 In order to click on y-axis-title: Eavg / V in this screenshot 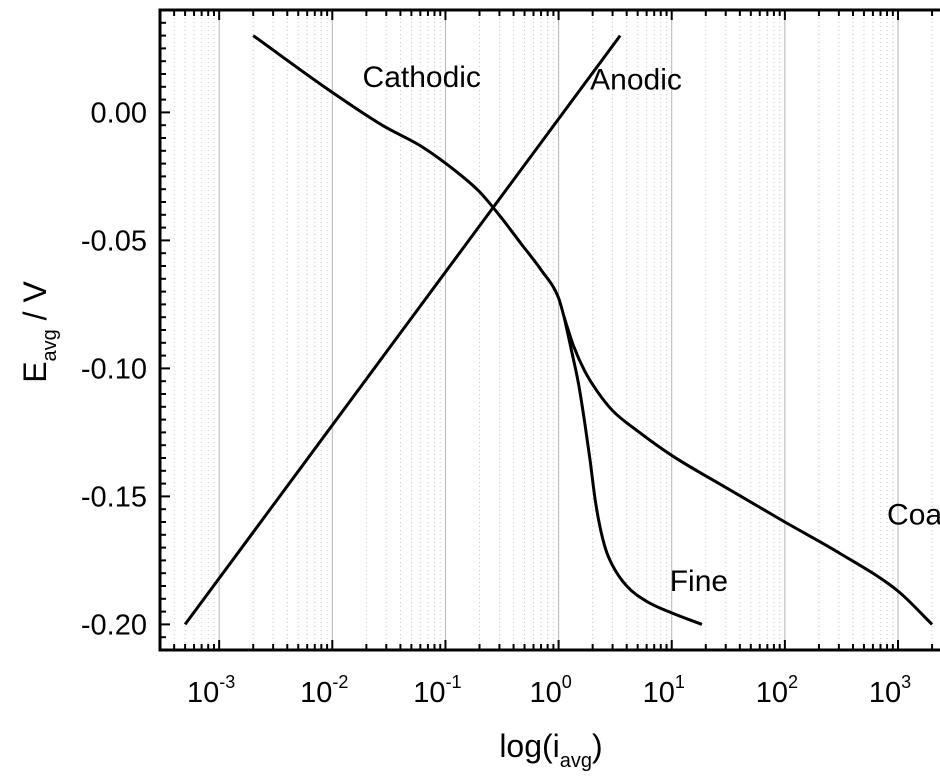, I will do `click(39, 332)`.